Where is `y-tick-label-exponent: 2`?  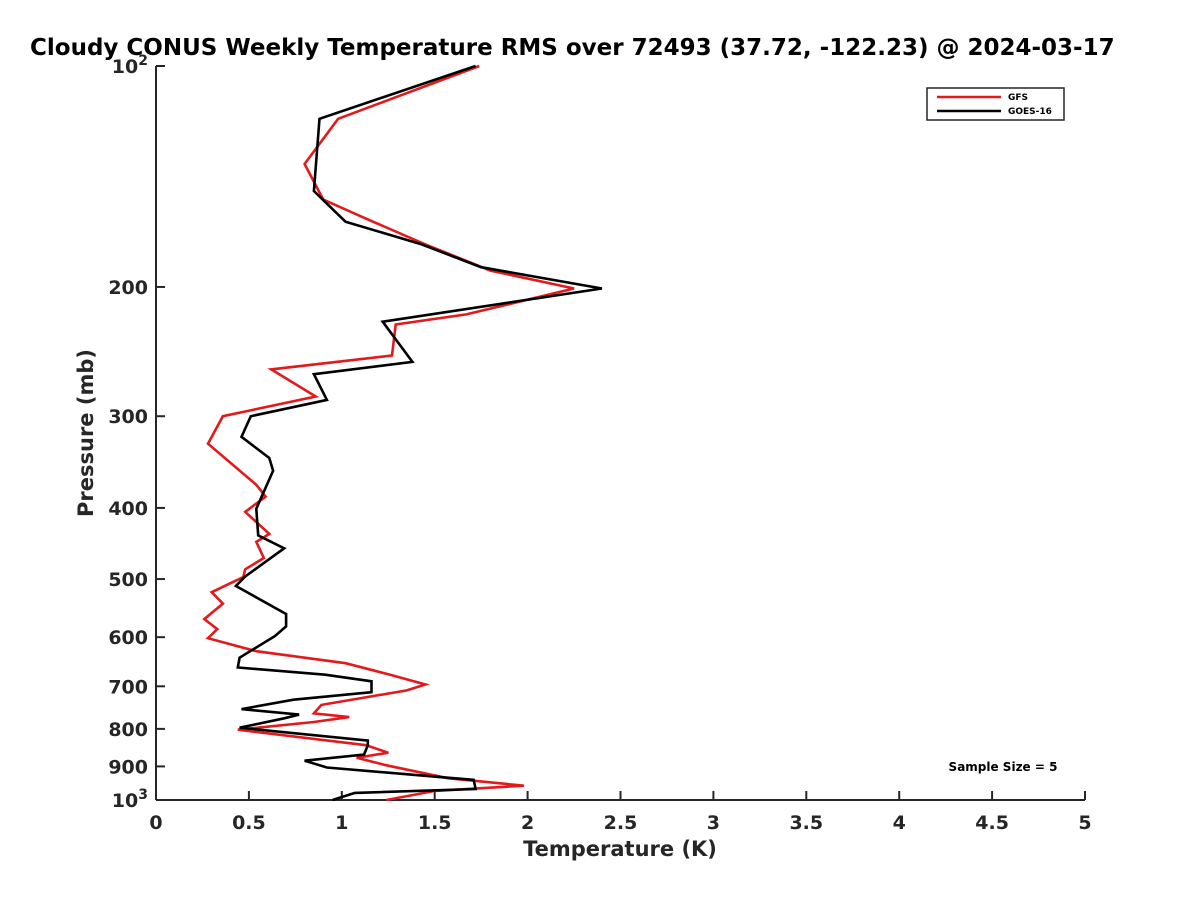 y-tick-label-exponent: 2 is located at coordinates (143, 61).